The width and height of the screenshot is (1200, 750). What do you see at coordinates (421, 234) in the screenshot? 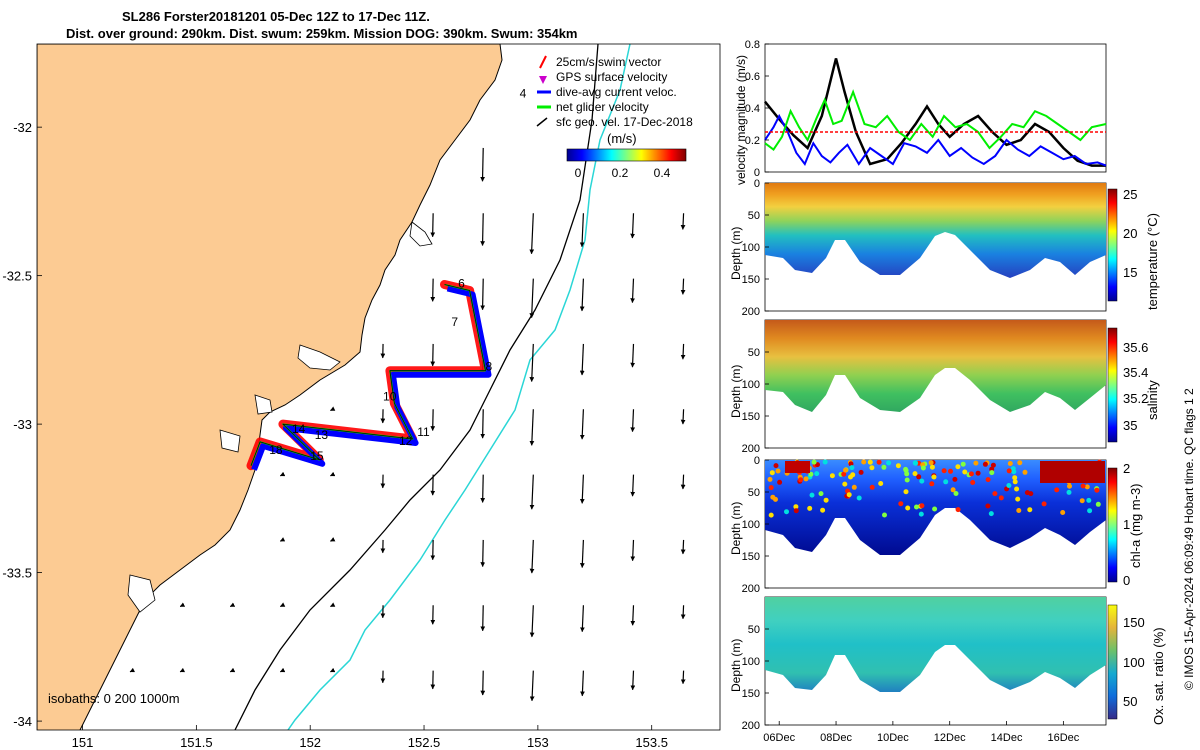
I see `map-estuary` at bounding box center [421, 234].